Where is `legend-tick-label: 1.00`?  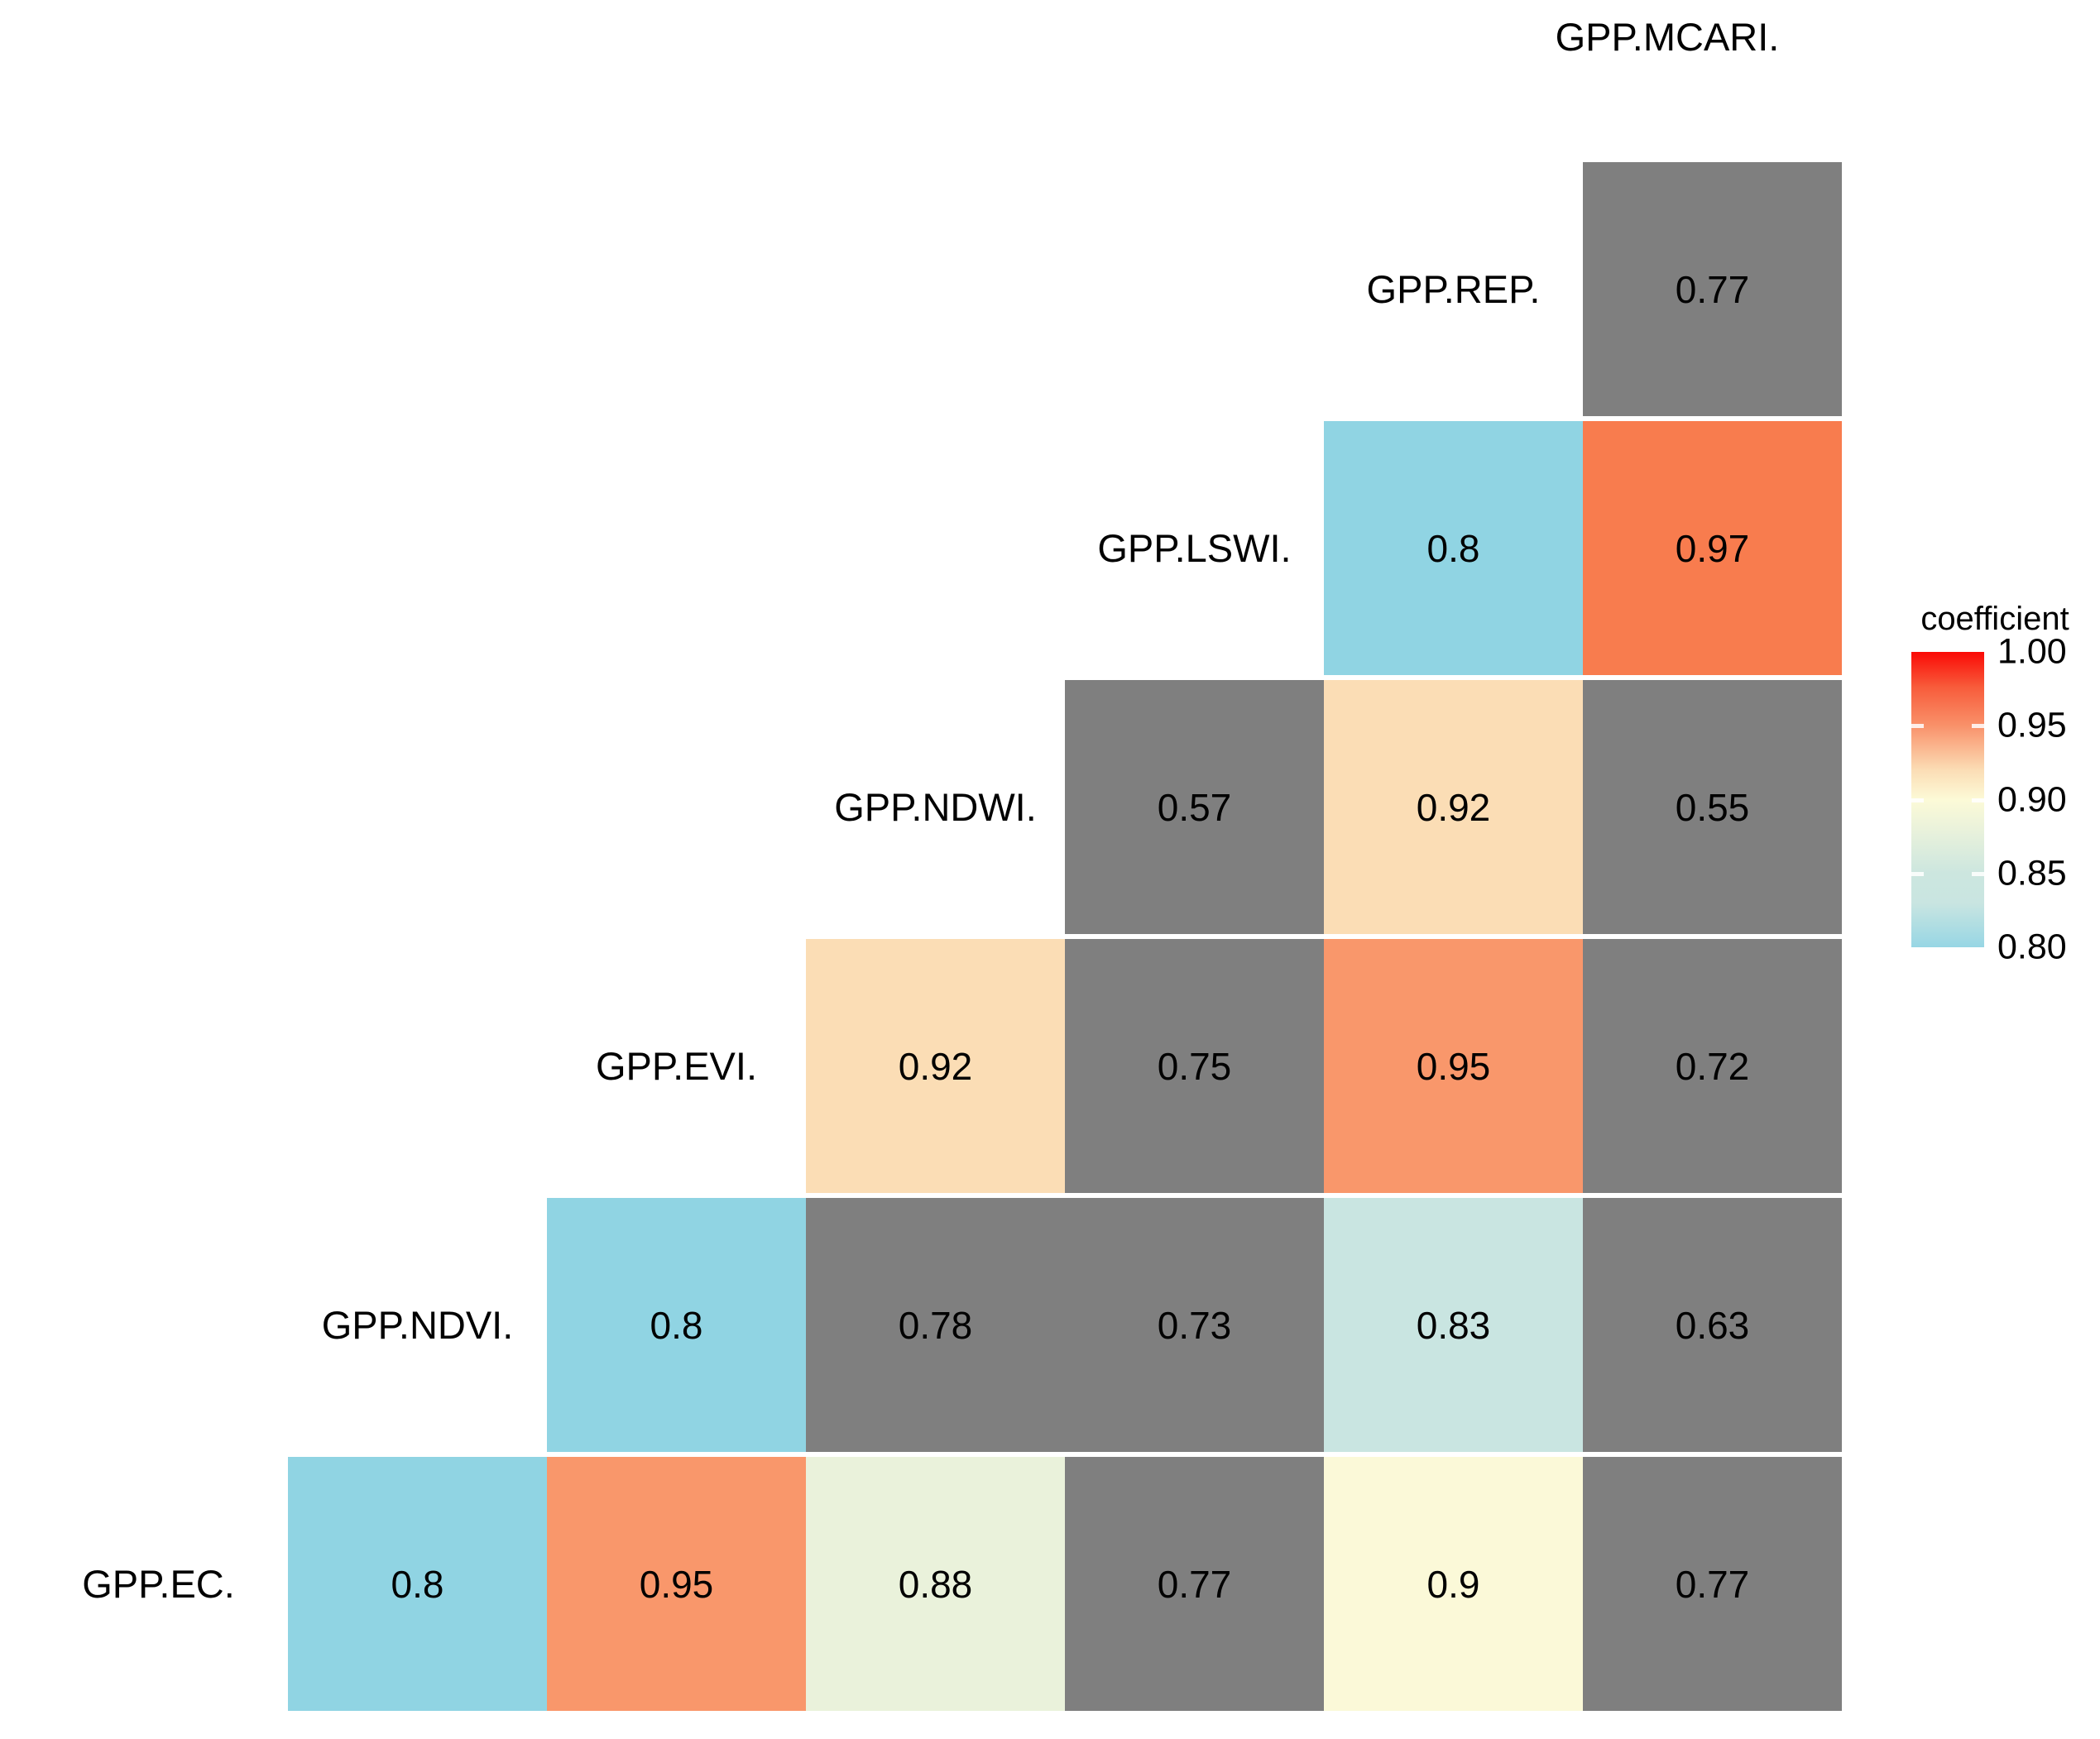 legend-tick-label: 1.00 is located at coordinates (2032, 651).